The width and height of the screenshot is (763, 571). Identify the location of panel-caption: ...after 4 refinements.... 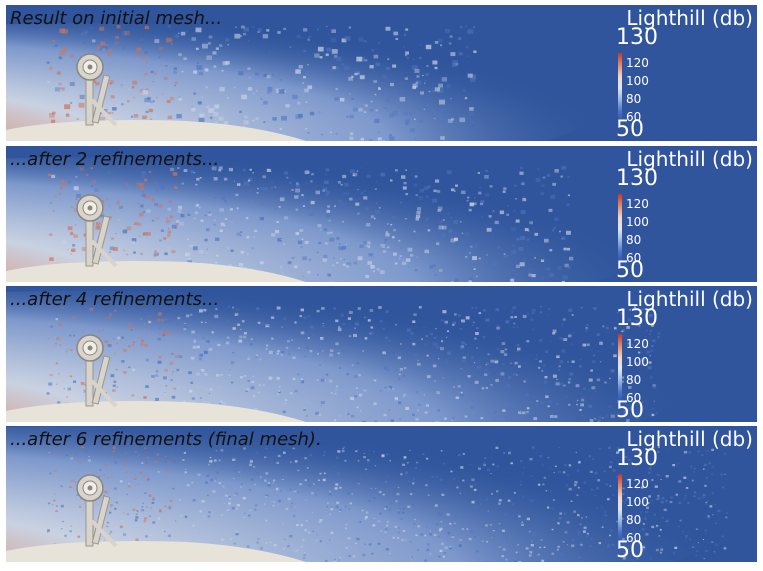
(115, 299).